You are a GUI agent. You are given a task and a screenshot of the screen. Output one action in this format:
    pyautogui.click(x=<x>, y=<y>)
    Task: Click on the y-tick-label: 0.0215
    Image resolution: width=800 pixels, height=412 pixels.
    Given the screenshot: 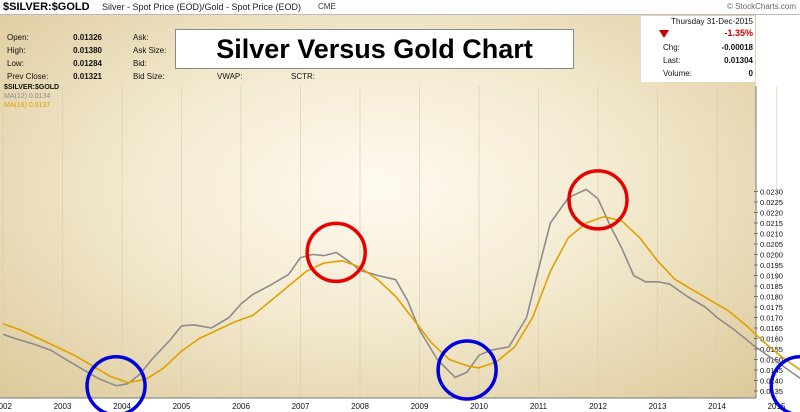 What is the action you would take?
    pyautogui.click(x=771, y=223)
    